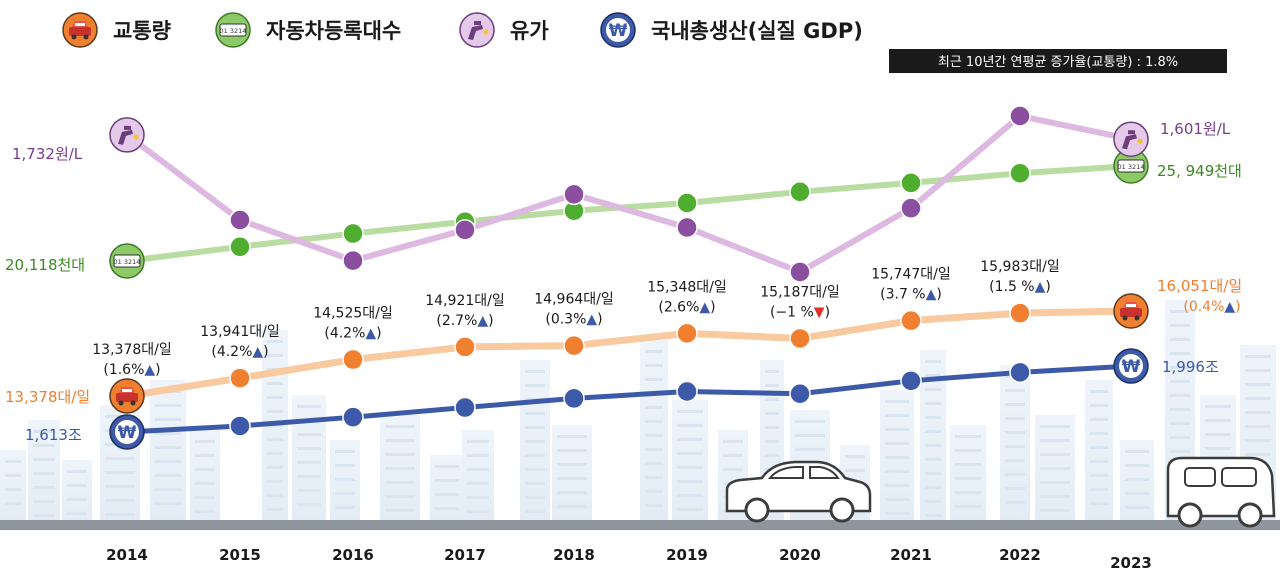 Image resolution: width=1280 pixels, height=578 pixels. I want to click on traffic-value-label: 15,983대/일, so click(1019, 267).